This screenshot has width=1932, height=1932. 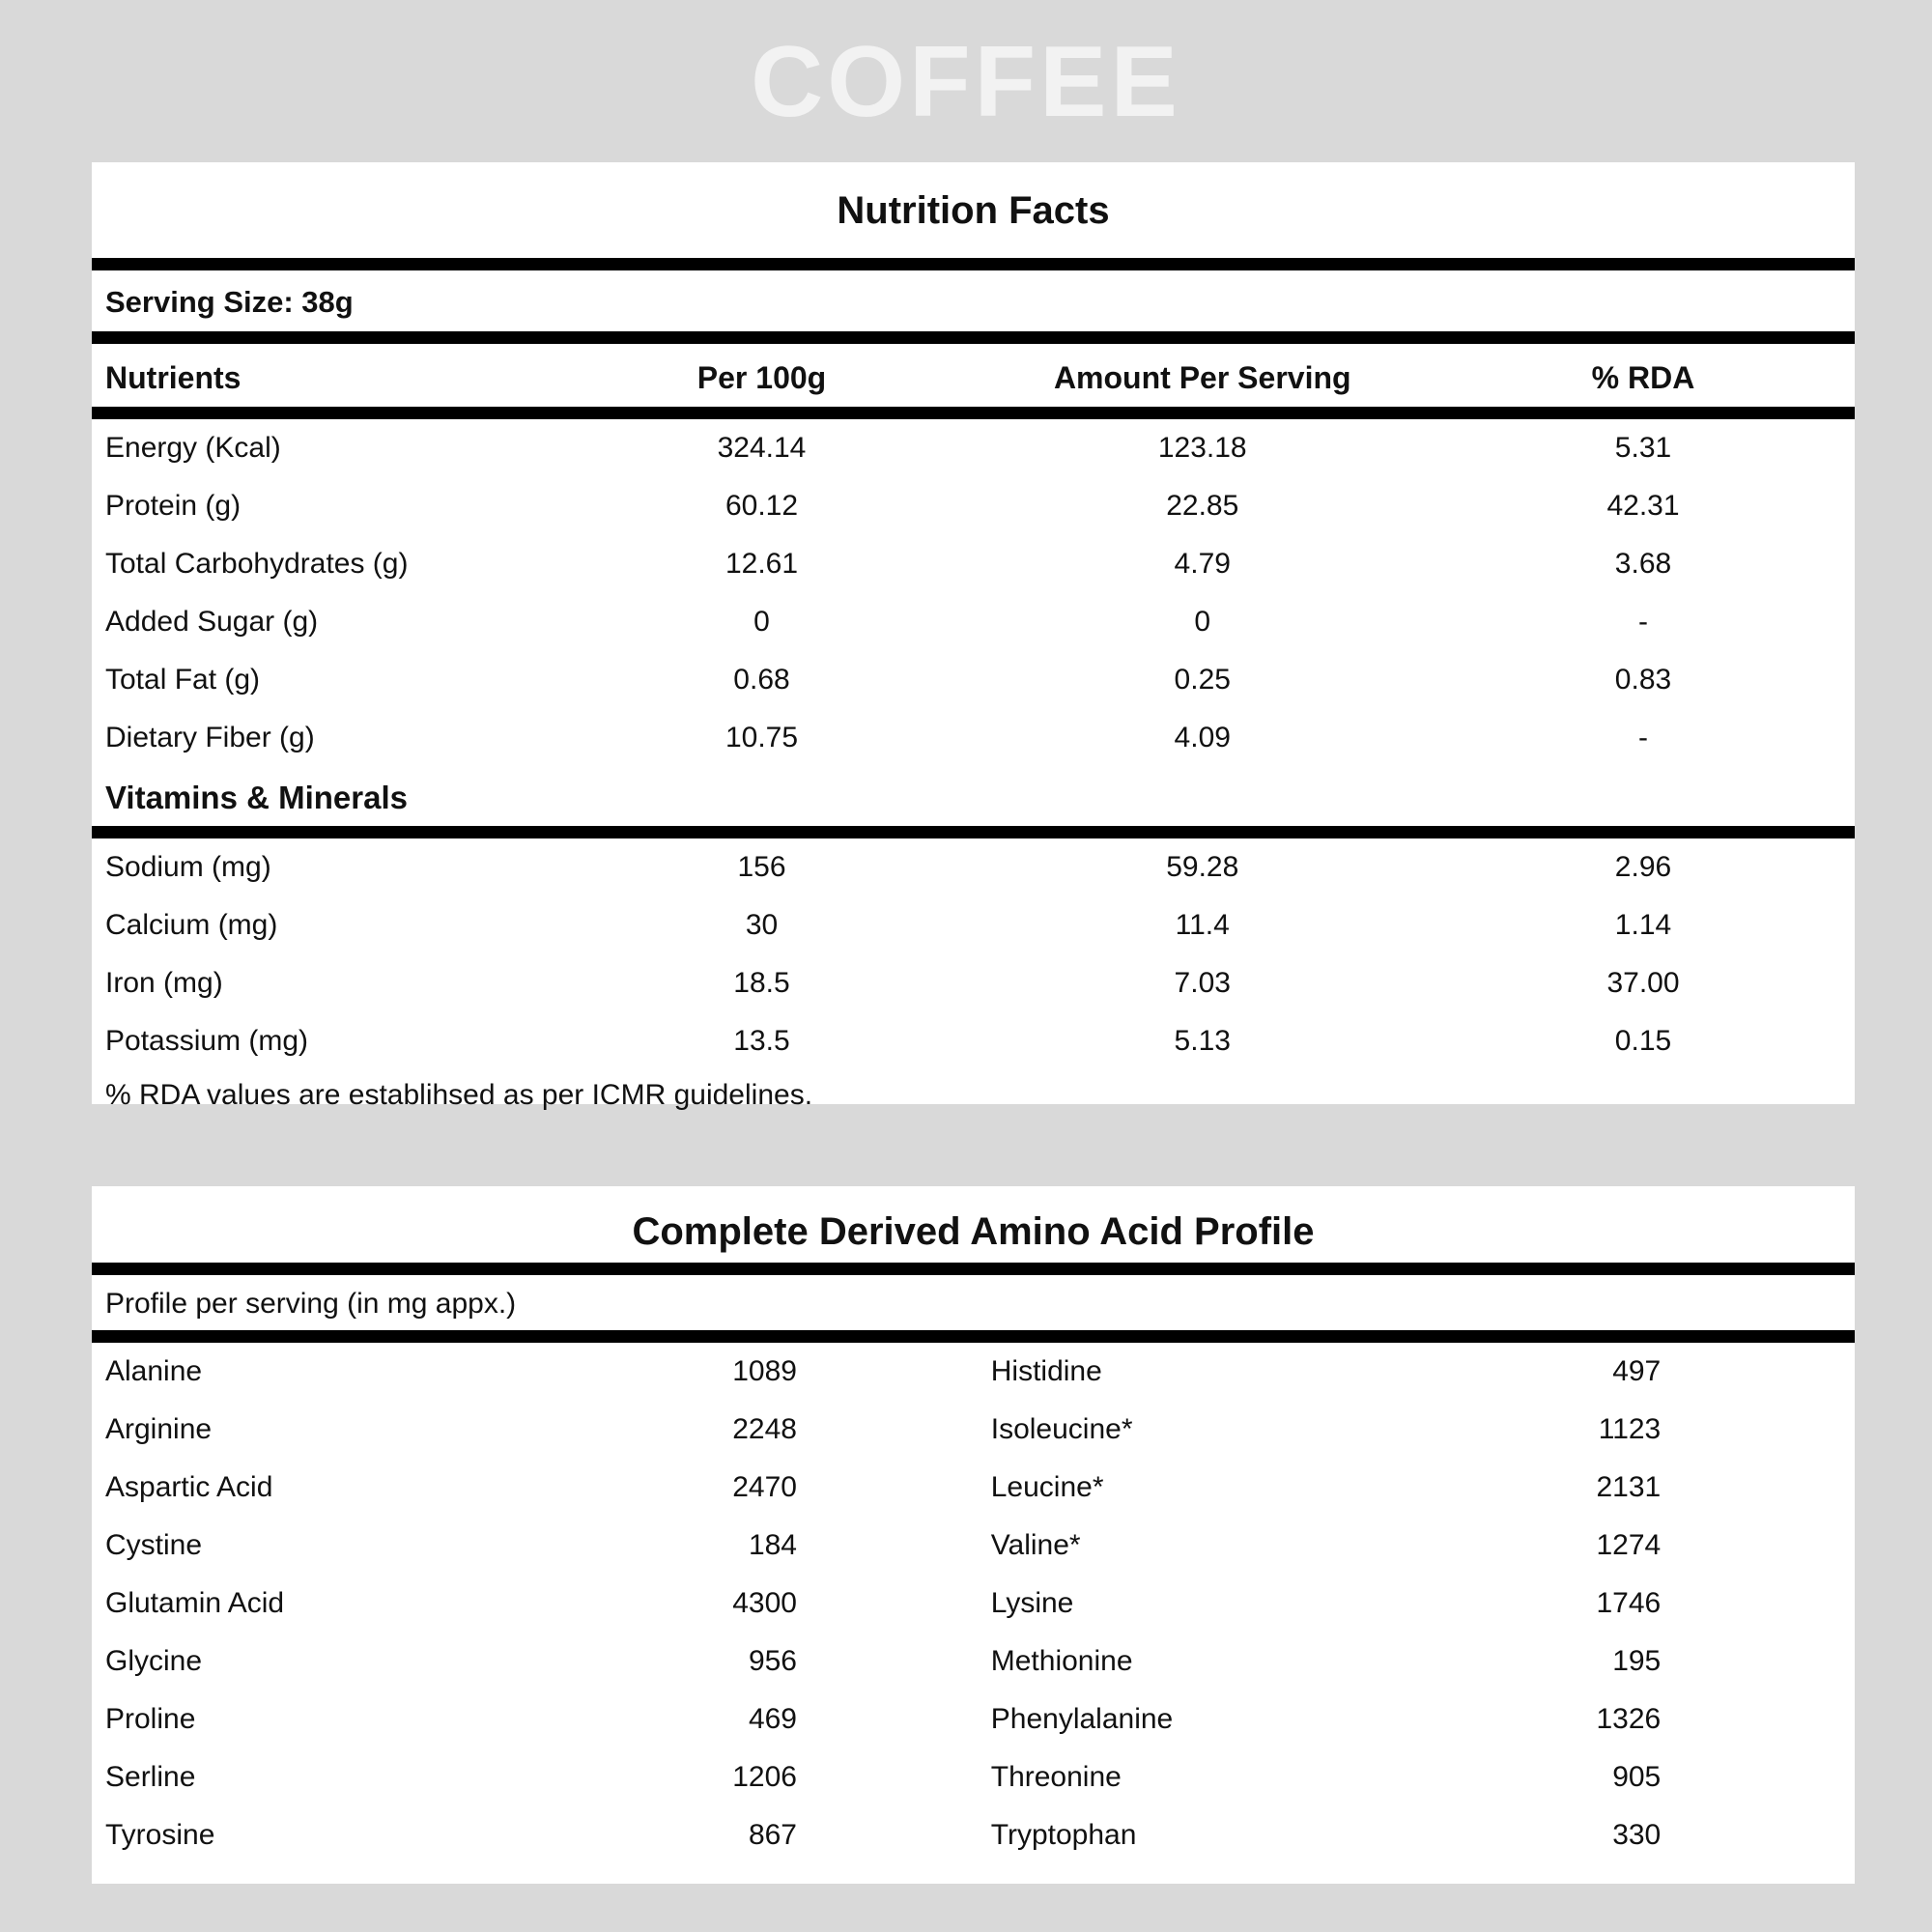 What do you see at coordinates (1202, 448) in the screenshot?
I see `per-serving-value: 123.18` at bounding box center [1202, 448].